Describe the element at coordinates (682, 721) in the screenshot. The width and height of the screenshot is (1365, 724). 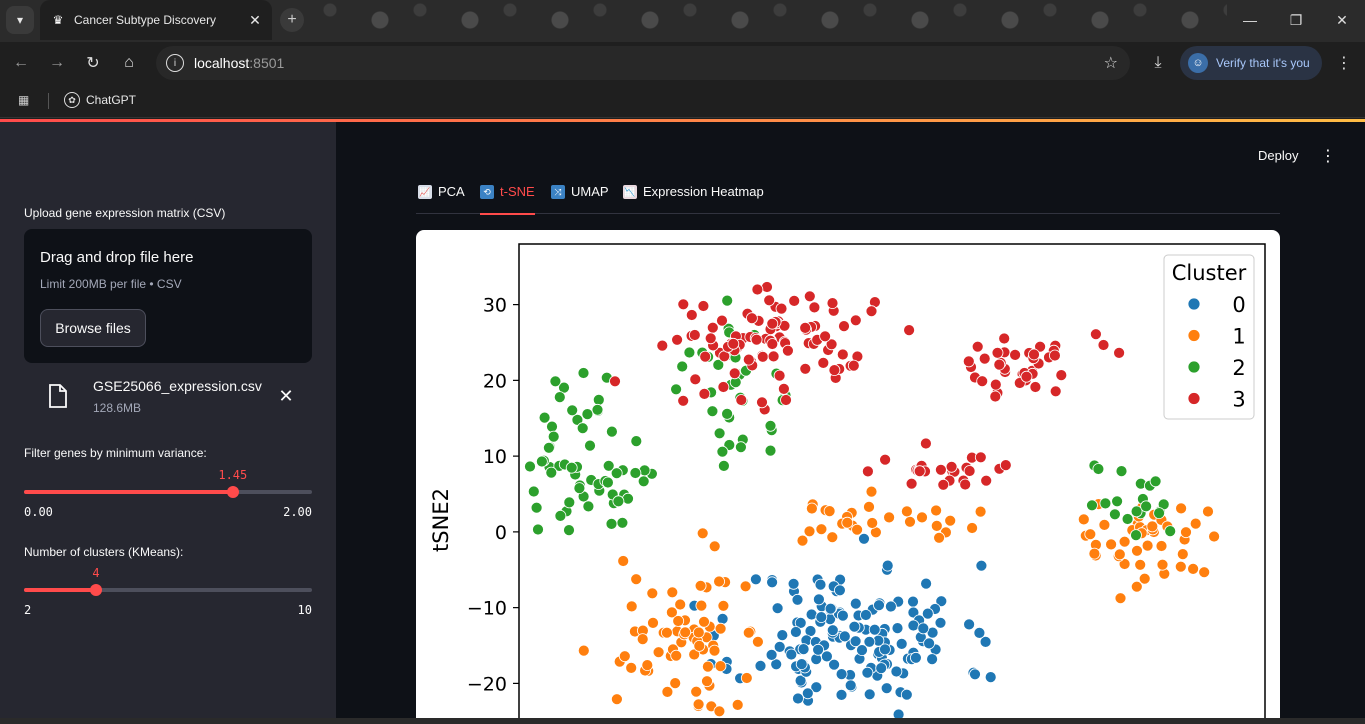
I see `horizontal-scrollbar` at that location.